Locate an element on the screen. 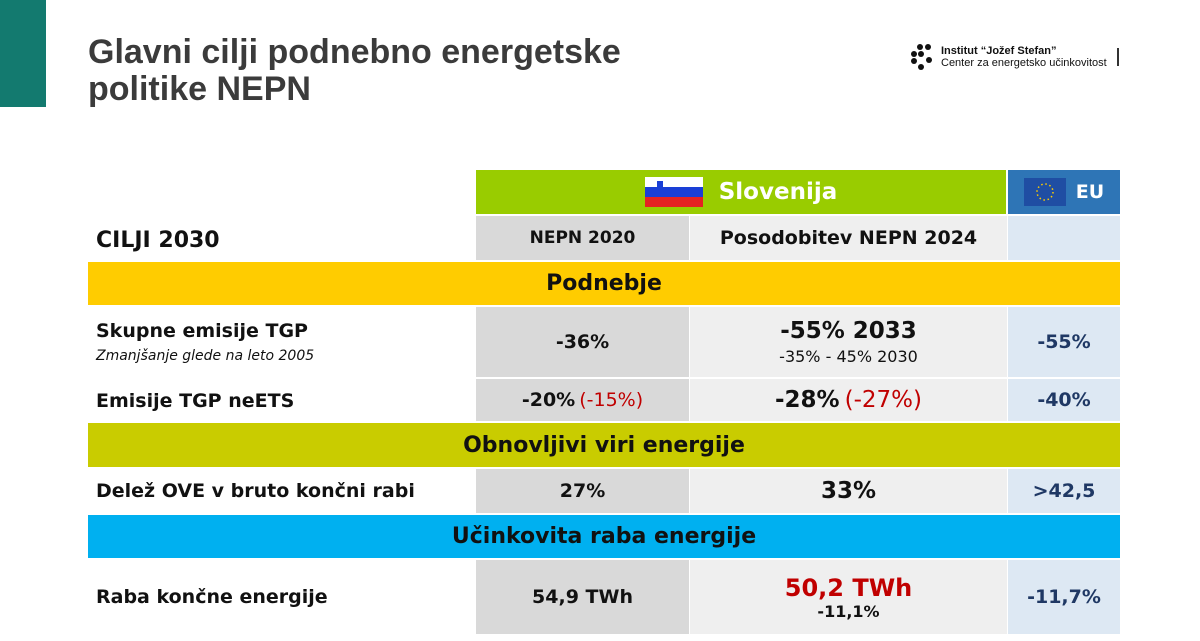 This screenshot has height=641, width=1200. cell-eu: -40% is located at coordinates (1064, 400).